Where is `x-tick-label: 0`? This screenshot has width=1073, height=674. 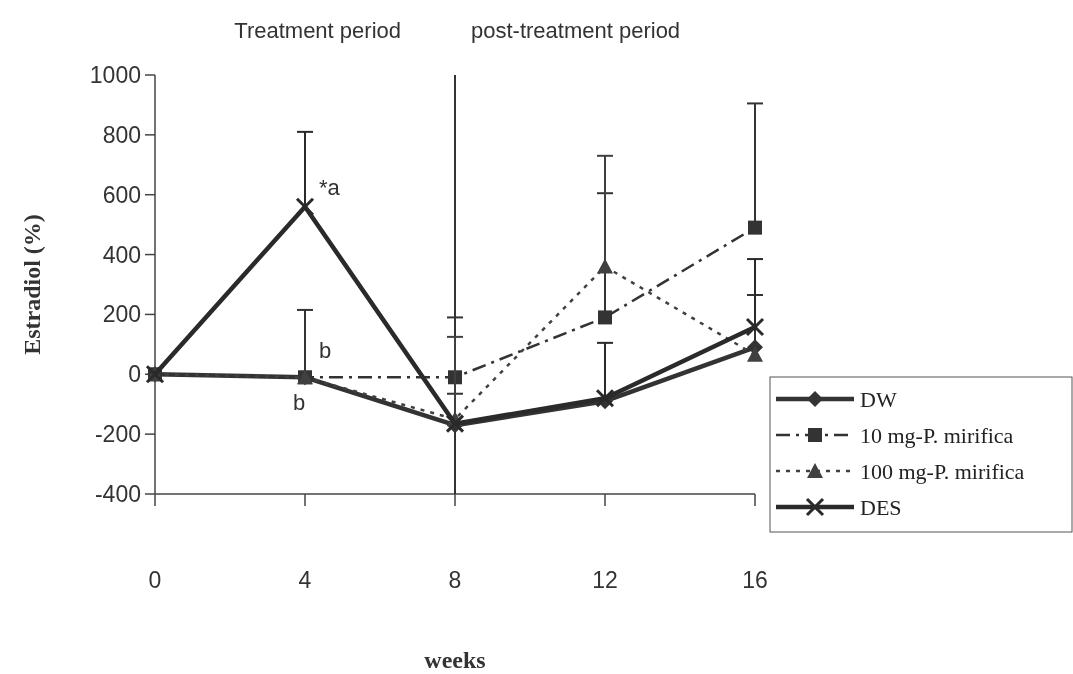 x-tick-label: 0 is located at coordinates (155, 580).